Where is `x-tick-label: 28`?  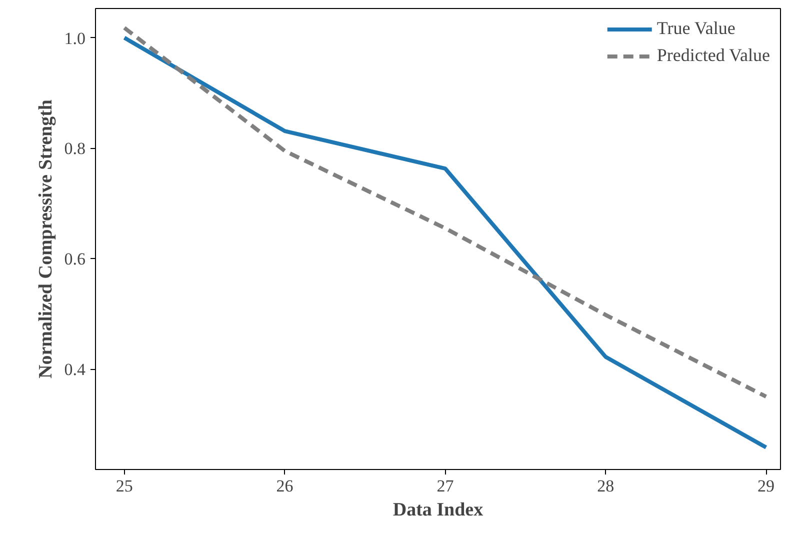 x-tick-label: 28 is located at coordinates (605, 486).